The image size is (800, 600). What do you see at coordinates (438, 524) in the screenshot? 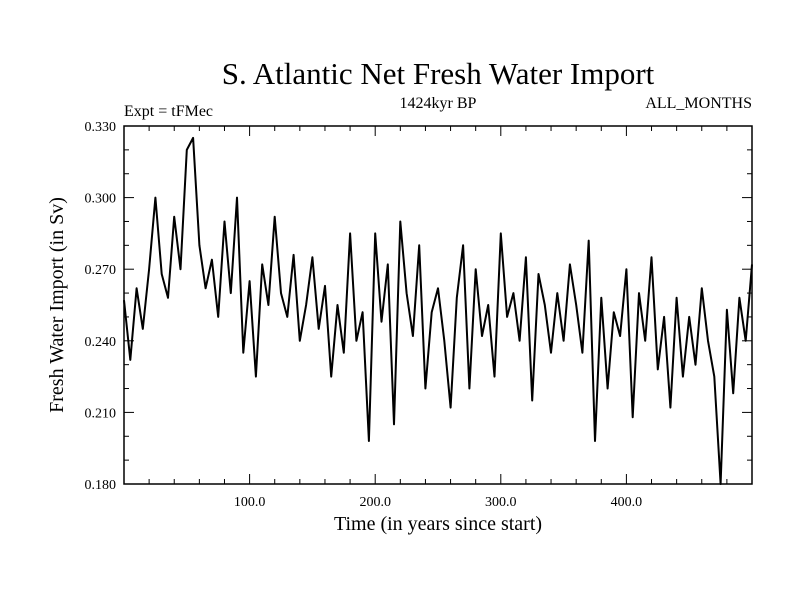
I see `x-axis-label: Time (in years since start)` at bounding box center [438, 524].